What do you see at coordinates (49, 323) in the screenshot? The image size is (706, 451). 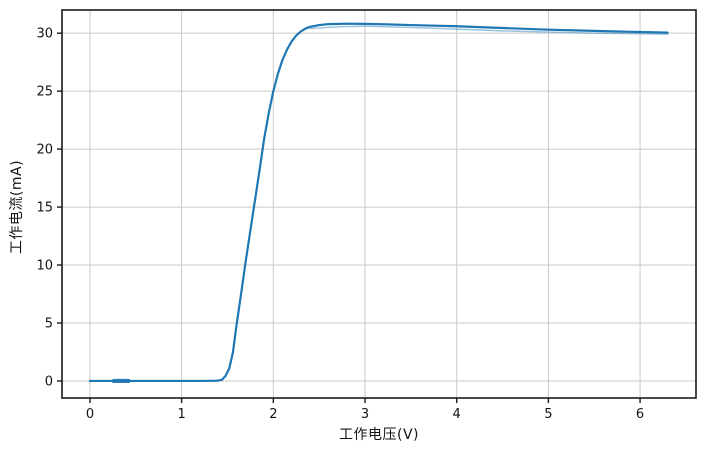 I see `y-tick-label: 5` at bounding box center [49, 323].